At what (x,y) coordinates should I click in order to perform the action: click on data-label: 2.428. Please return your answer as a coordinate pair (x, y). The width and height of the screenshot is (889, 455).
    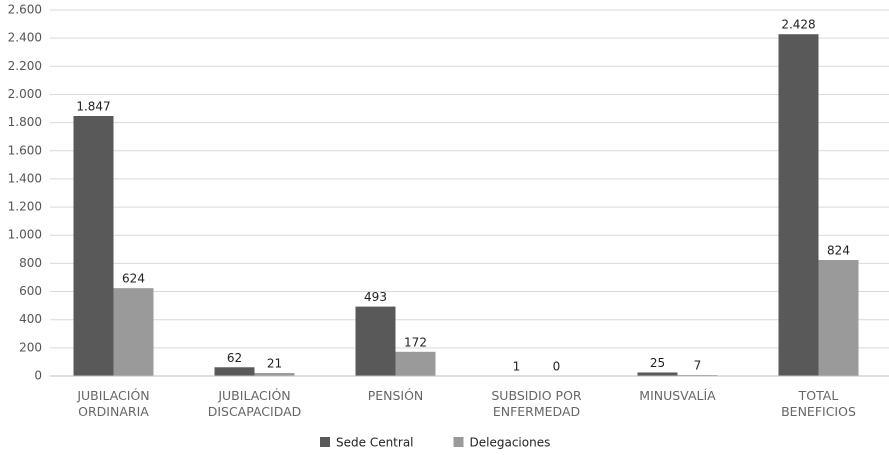
    Looking at the image, I should click on (798, 25).